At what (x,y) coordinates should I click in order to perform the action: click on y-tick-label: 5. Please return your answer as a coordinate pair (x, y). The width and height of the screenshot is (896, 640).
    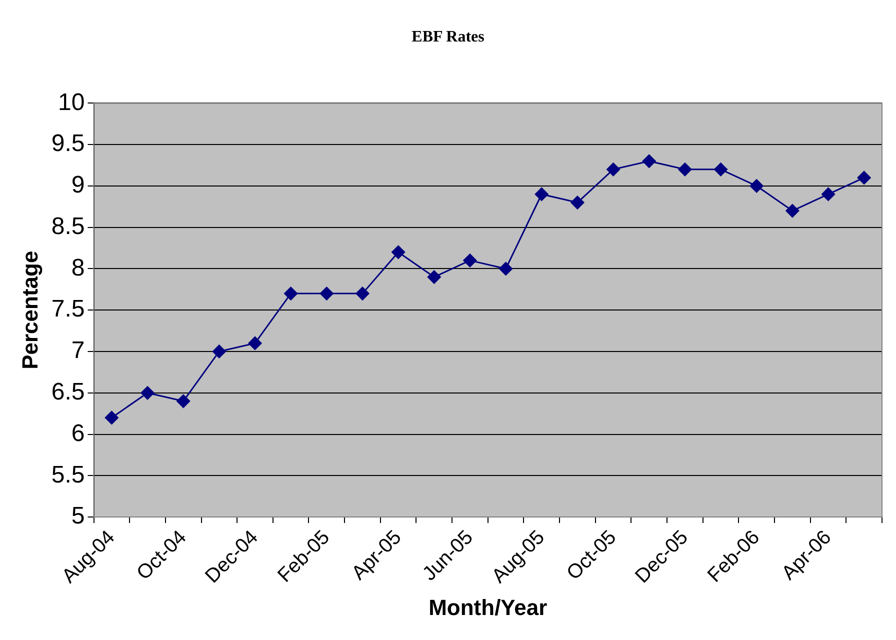
    Looking at the image, I should click on (78, 516).